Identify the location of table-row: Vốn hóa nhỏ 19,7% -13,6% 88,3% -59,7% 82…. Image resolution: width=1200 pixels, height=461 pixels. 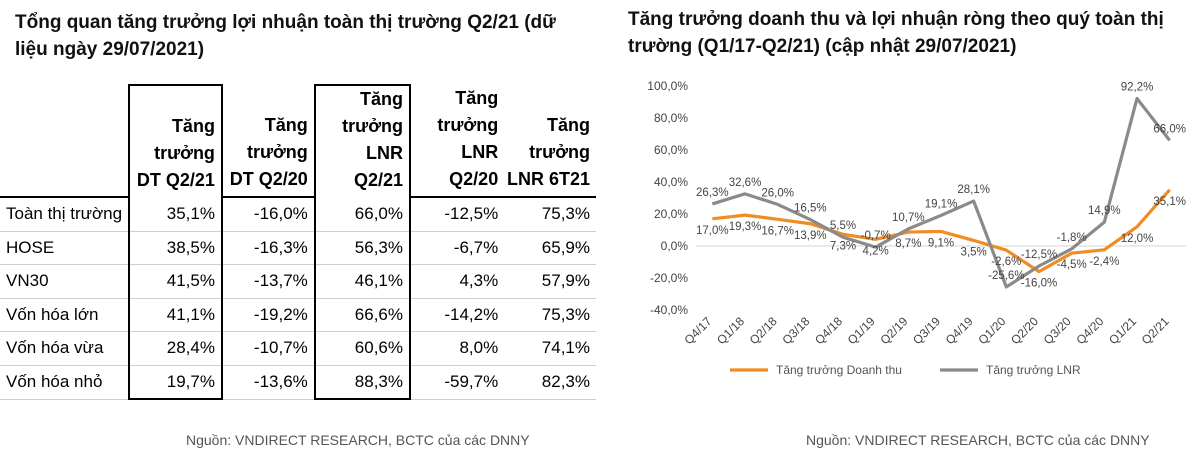
(298, 382).